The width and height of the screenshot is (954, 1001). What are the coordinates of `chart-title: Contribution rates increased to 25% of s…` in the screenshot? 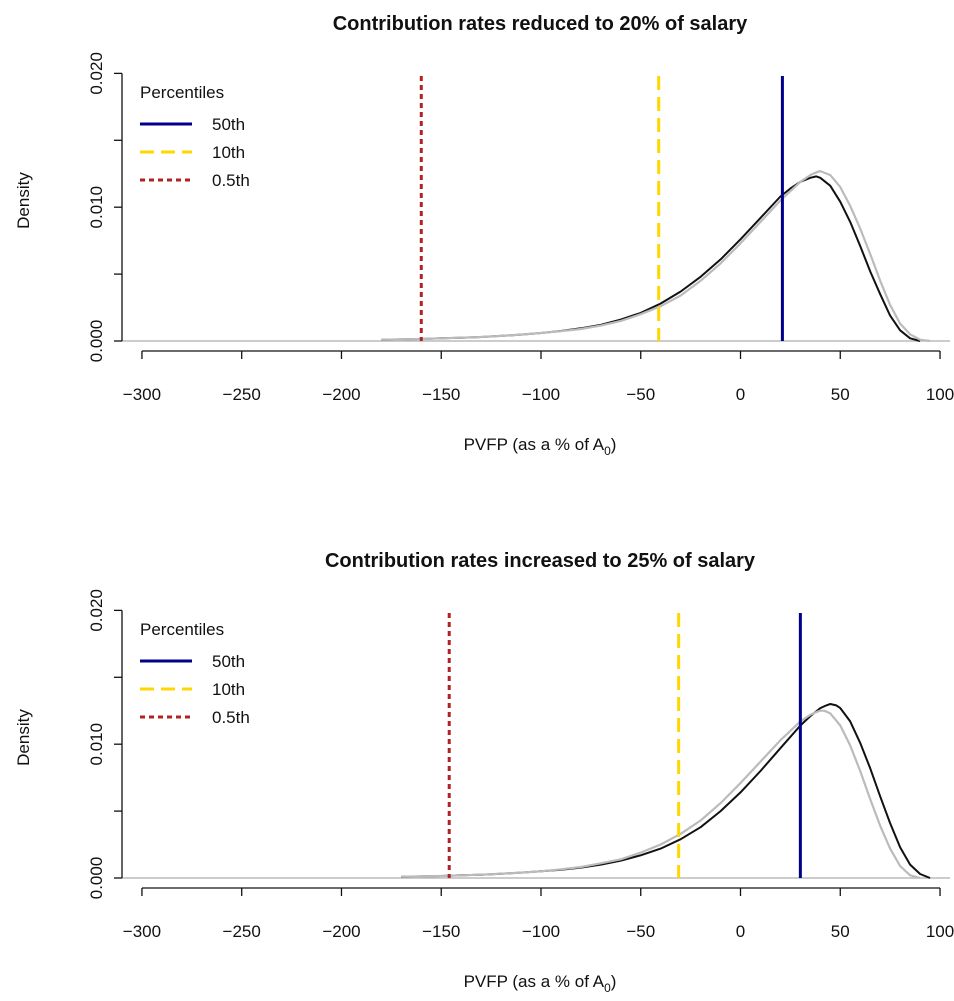 It's located at (540, 561).